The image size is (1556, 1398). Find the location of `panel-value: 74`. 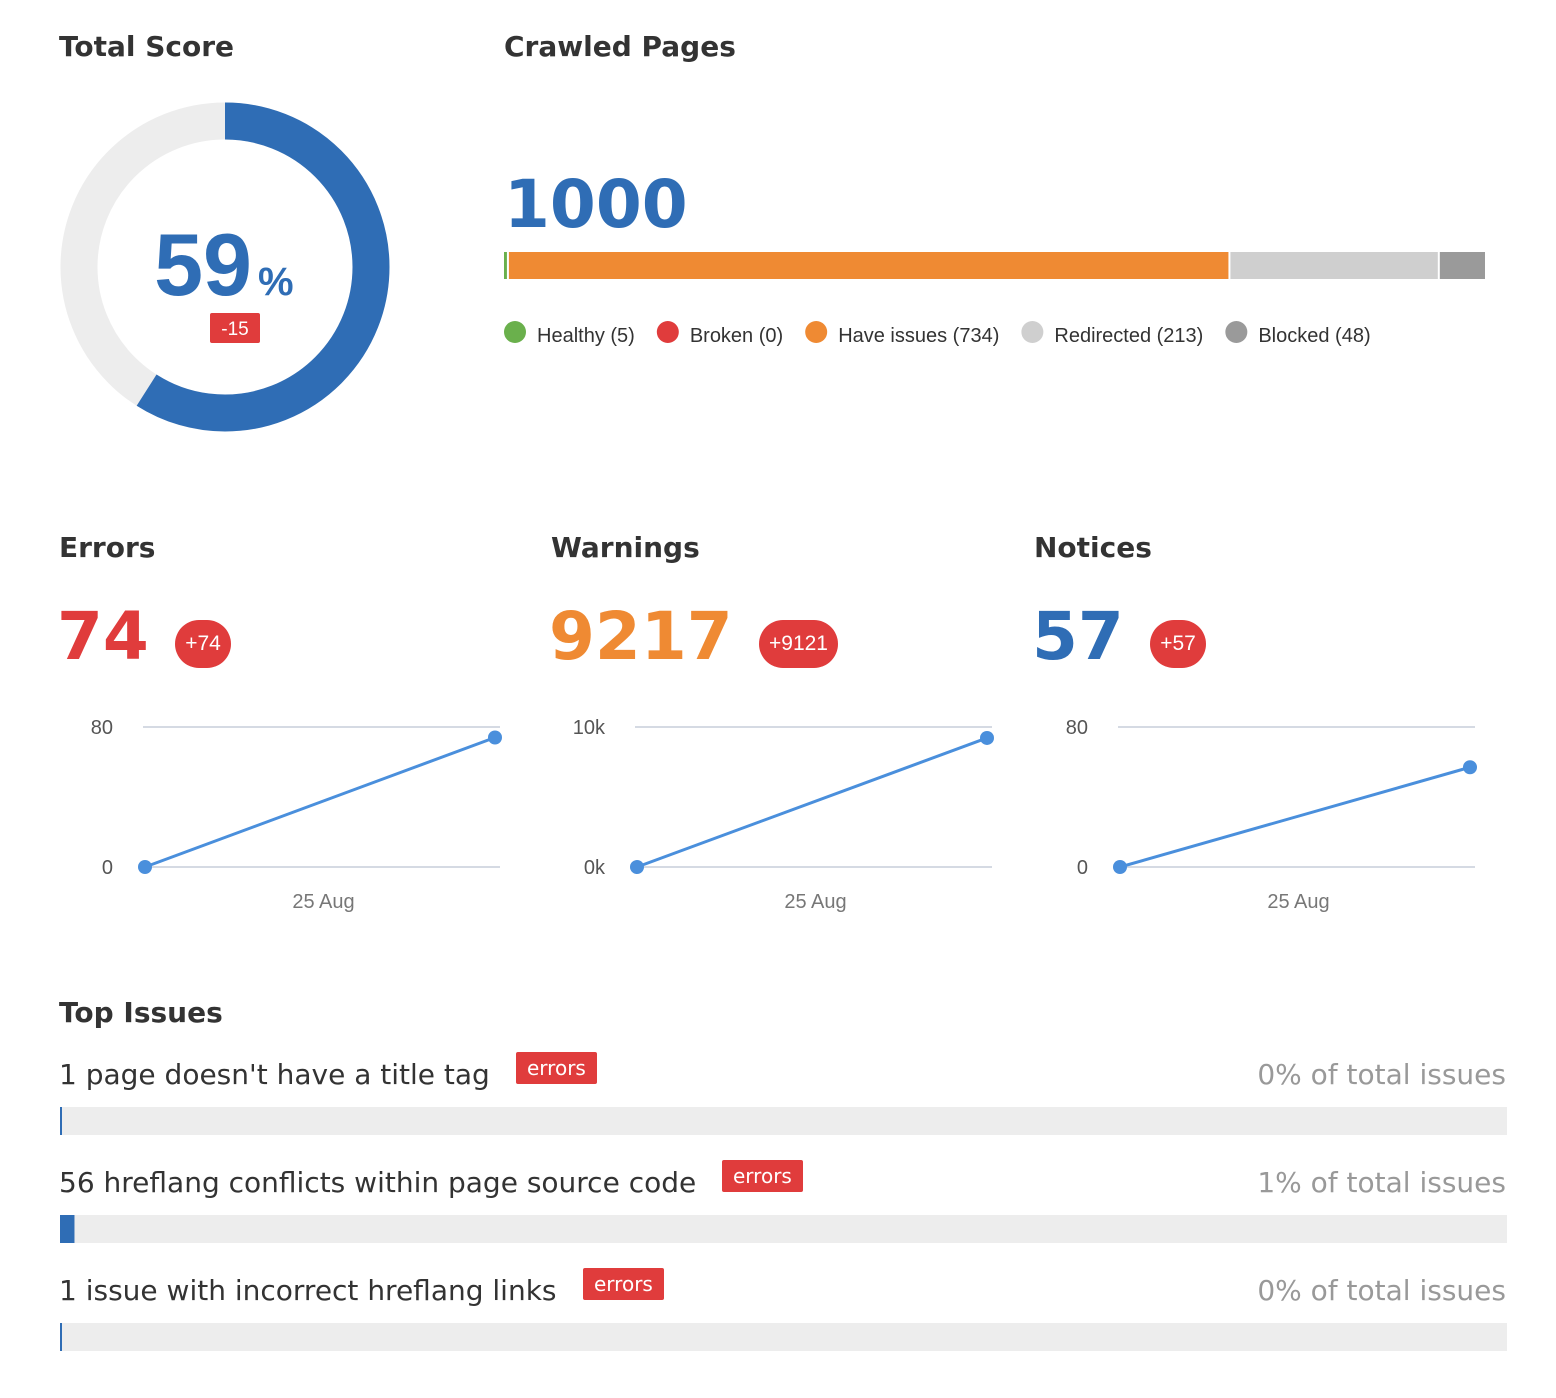

panel-value: 74 is located at coordinates (103, 636).